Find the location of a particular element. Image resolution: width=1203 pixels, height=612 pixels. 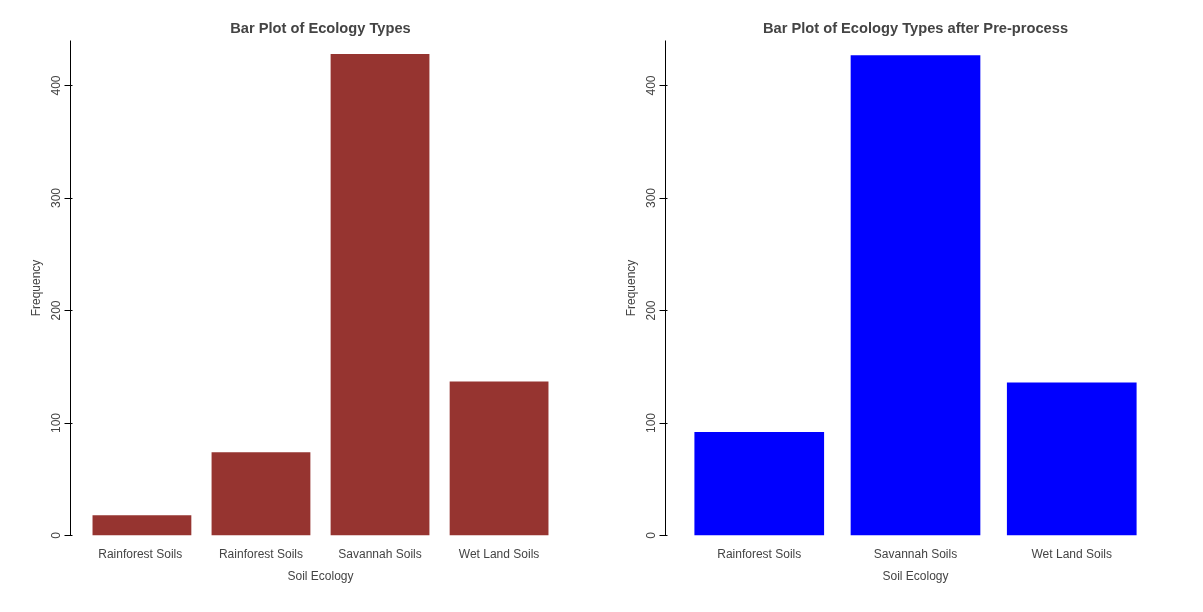

chart-title: Bar Plot of Ecology Types after Pre-process is located at coordinates (915, 27).